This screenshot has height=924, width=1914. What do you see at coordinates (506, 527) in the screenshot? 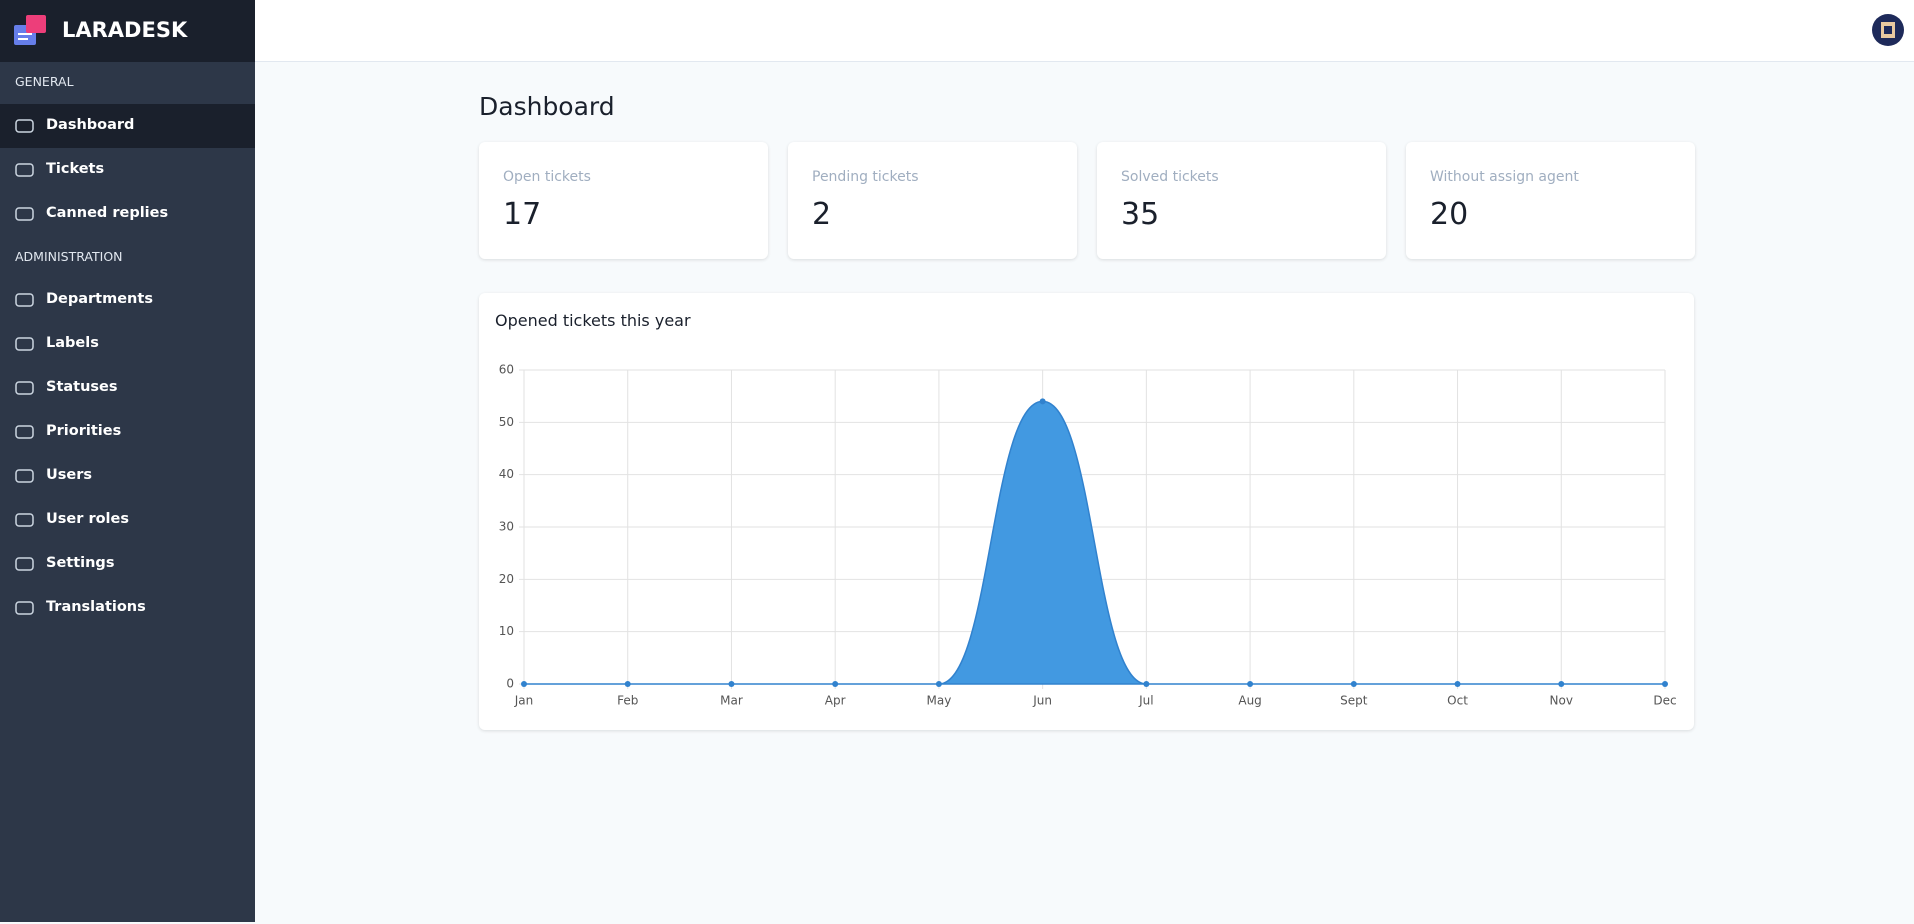
I see `y-tick-label: 30` at bounding box center [506, 527].